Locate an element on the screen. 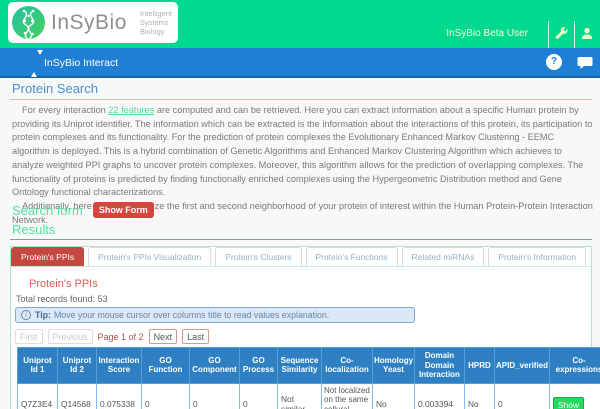 Image resolution: width=600 pixels, height=409 pixels. col-uniprot-id-2: Uniprot Id 2 is located at coordinates (77, 365).